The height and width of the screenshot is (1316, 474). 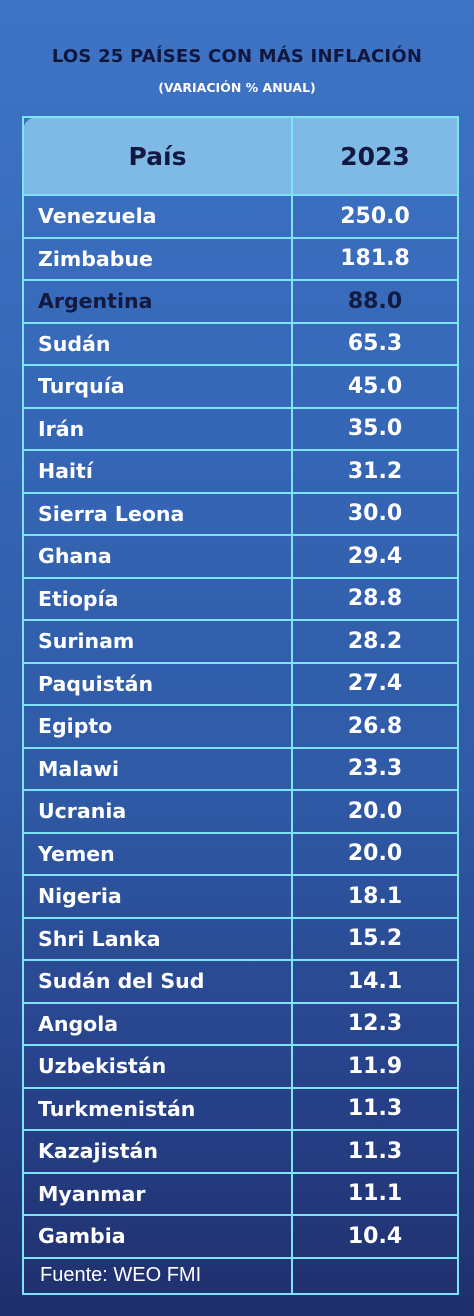 I want to click on table-row: Angola 12.3, so click(x=240, y=1023).